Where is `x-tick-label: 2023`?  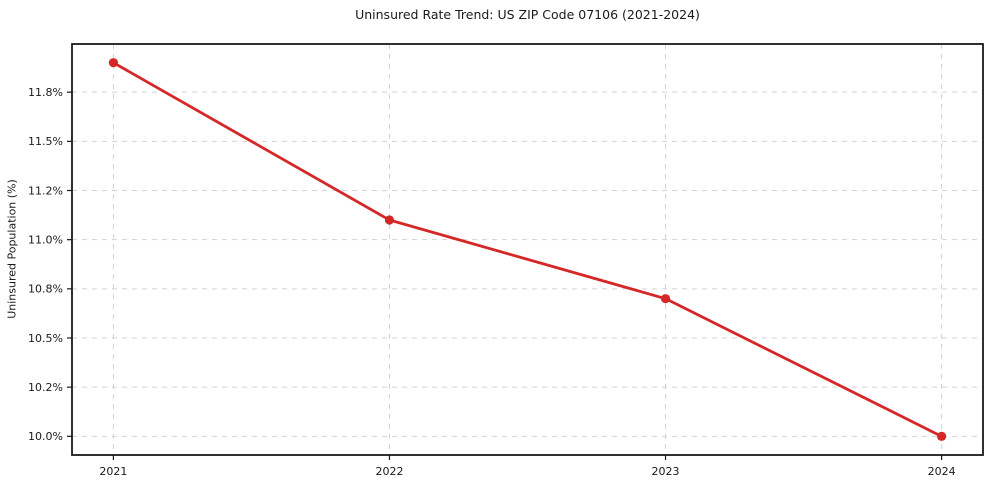 x-tick-label: 2023 is located at coordinates (666, 471).